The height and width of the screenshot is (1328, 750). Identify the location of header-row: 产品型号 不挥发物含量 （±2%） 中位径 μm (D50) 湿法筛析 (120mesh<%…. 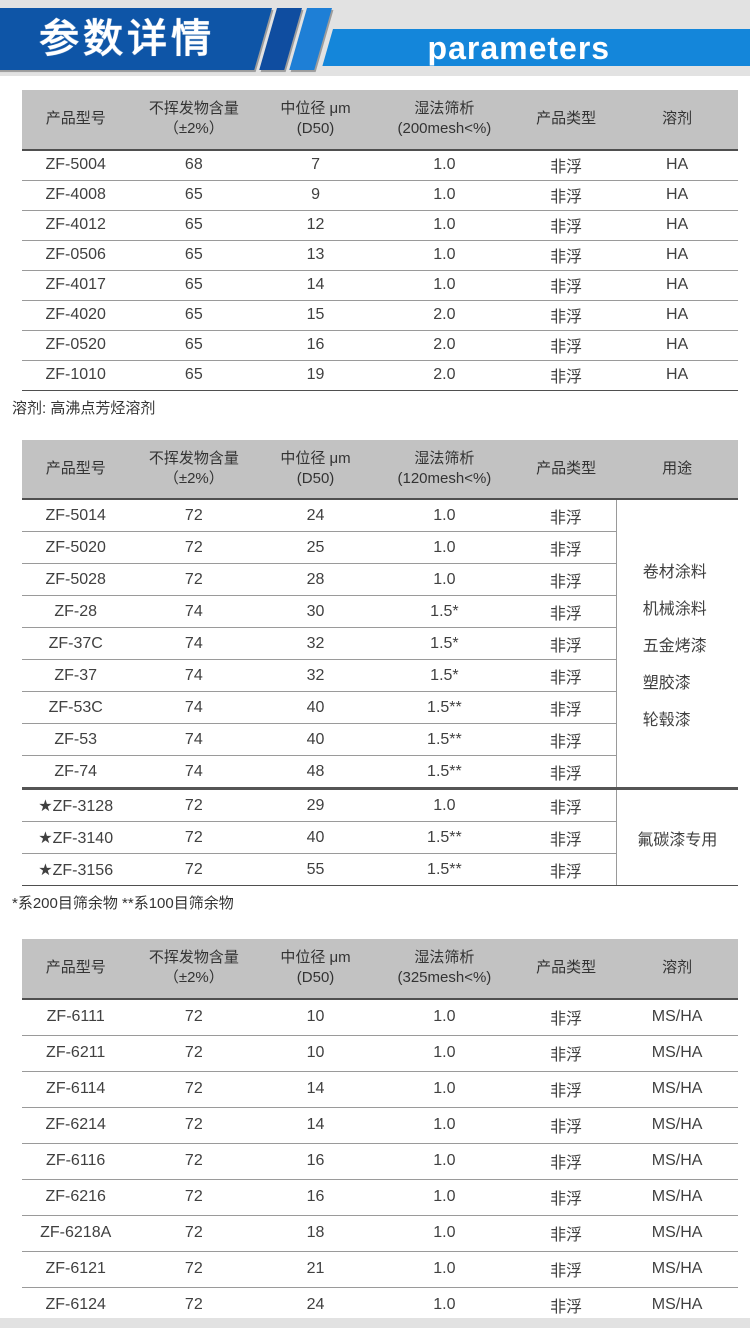
(380, 469).